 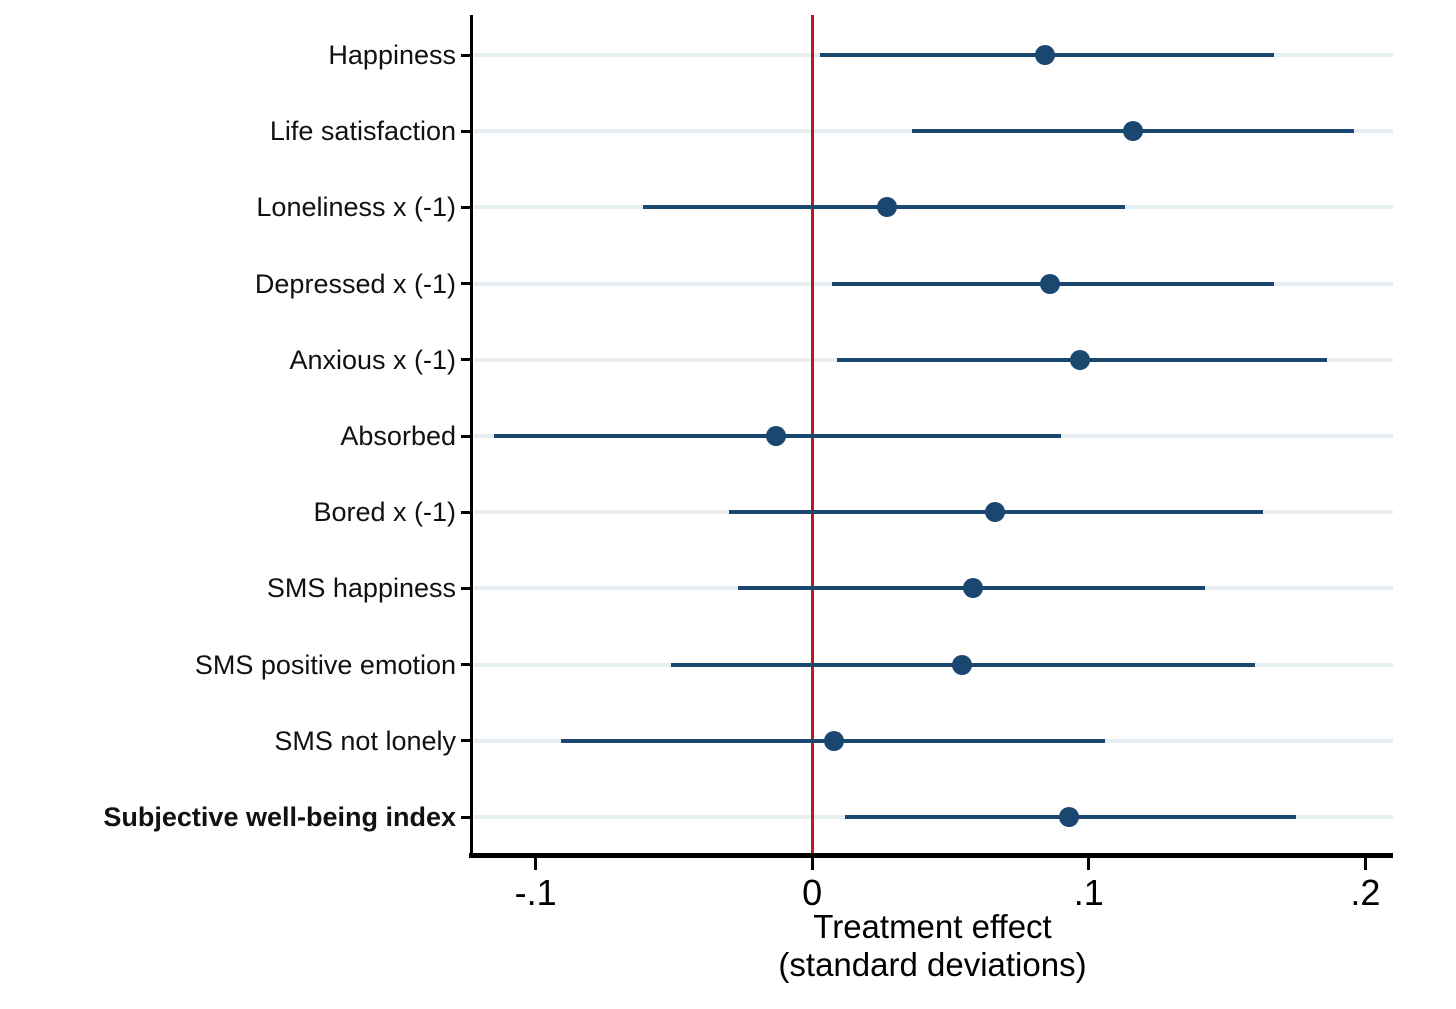 I want to click on category-label: Loneliness x (-1), so click(x=356, y=207).